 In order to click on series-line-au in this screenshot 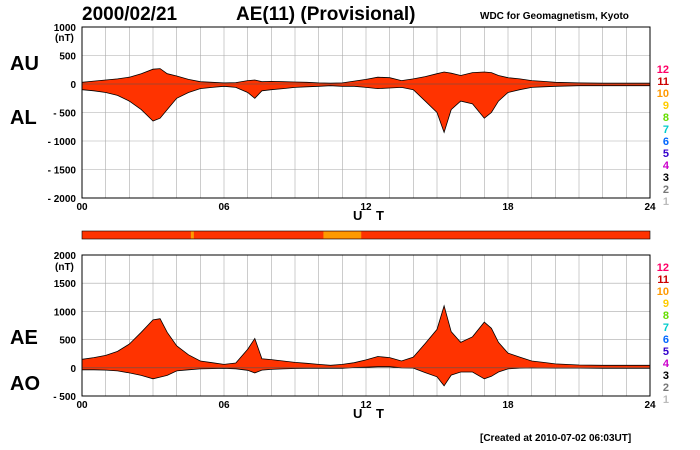, I will do `click(365, 76)`.